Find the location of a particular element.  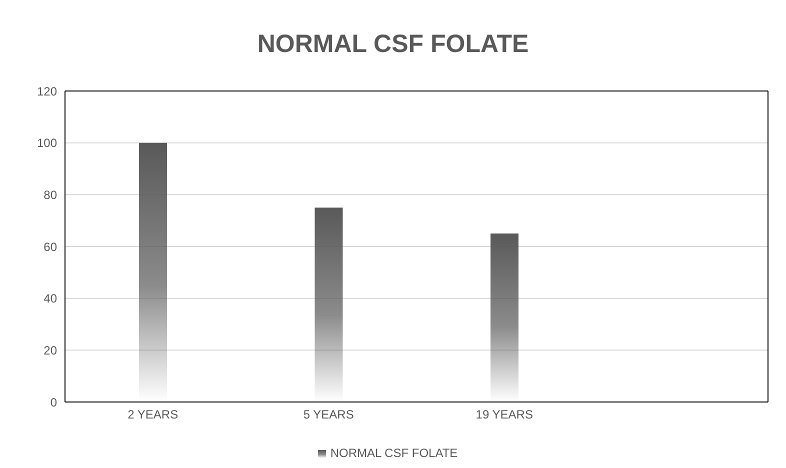

y-tick-label: 60 is located at coordinates (51, 247).